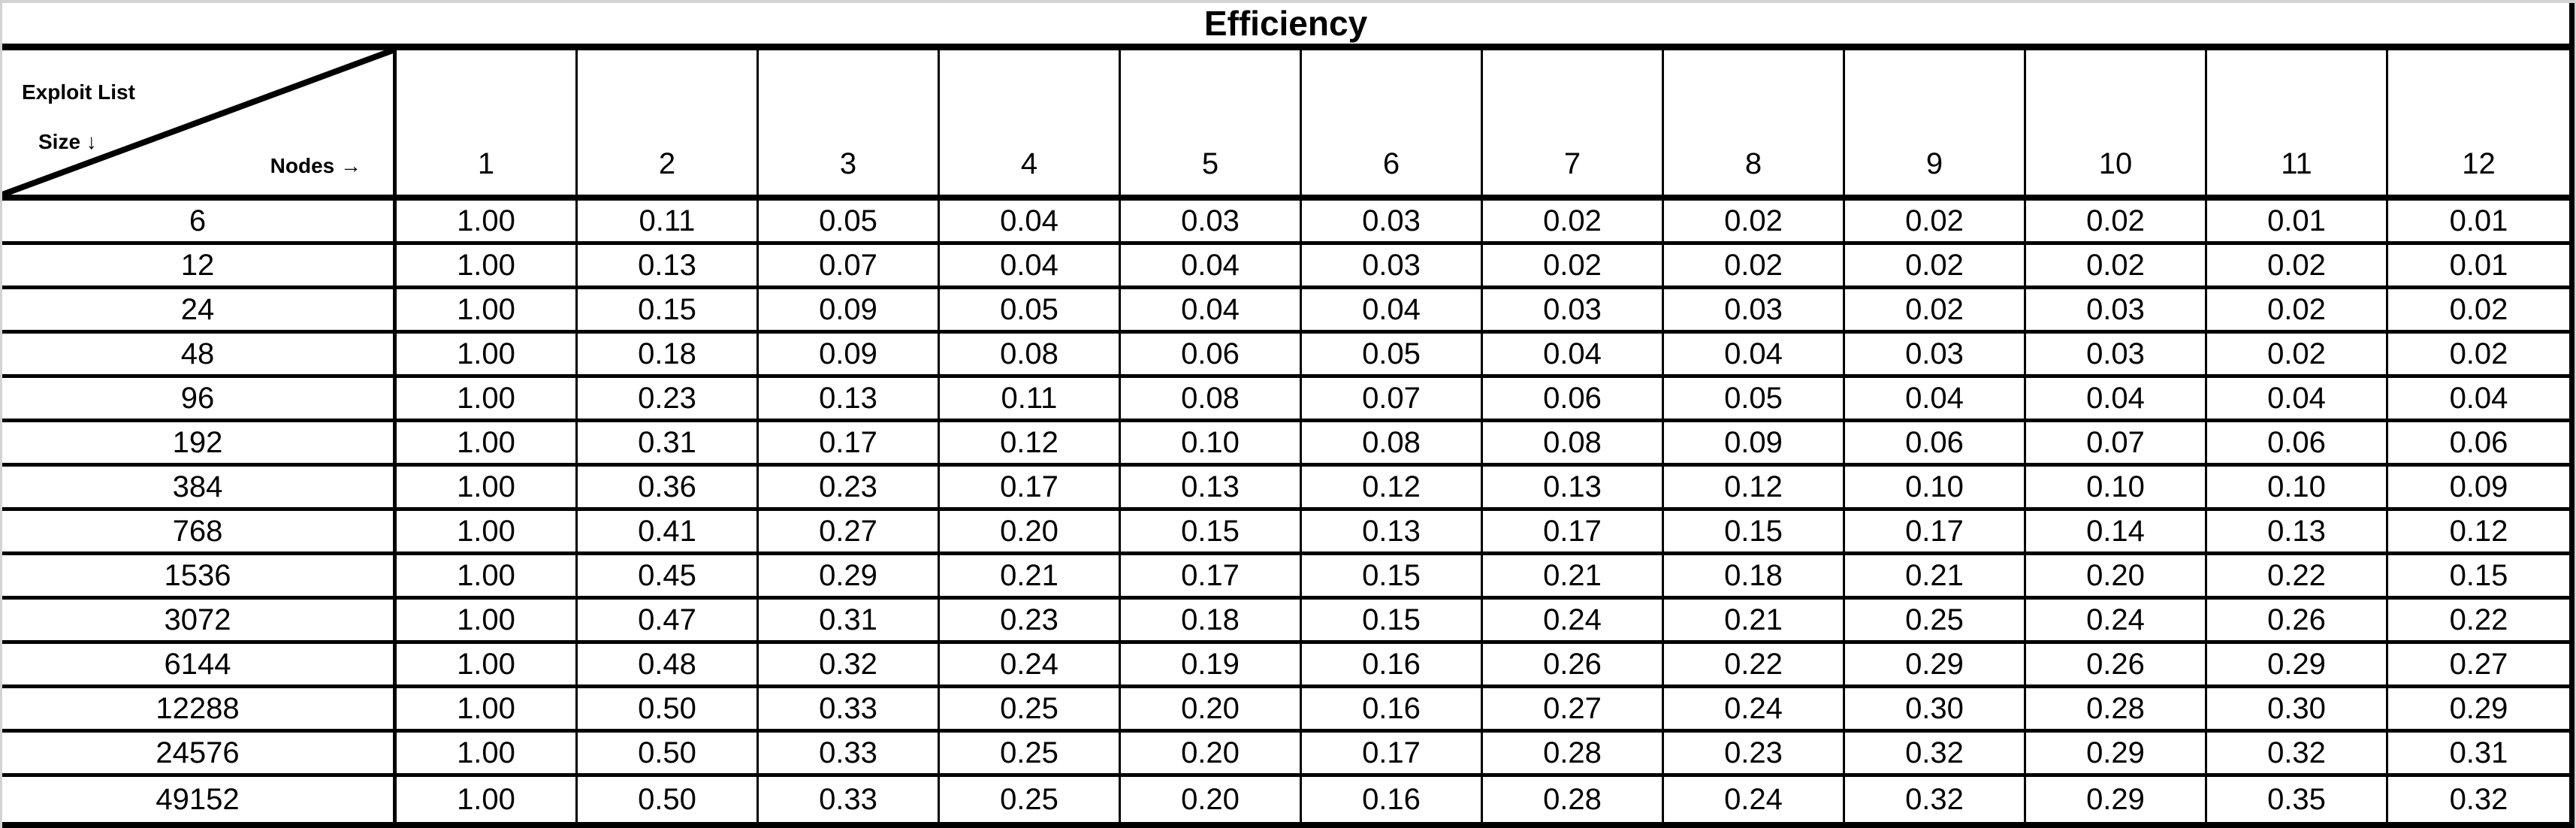 The width and height of the screenshot is (2576, 828). Describe the element at coordinates (197, 123) in the screenshot. I see `diagonal-divider-line` at that location.